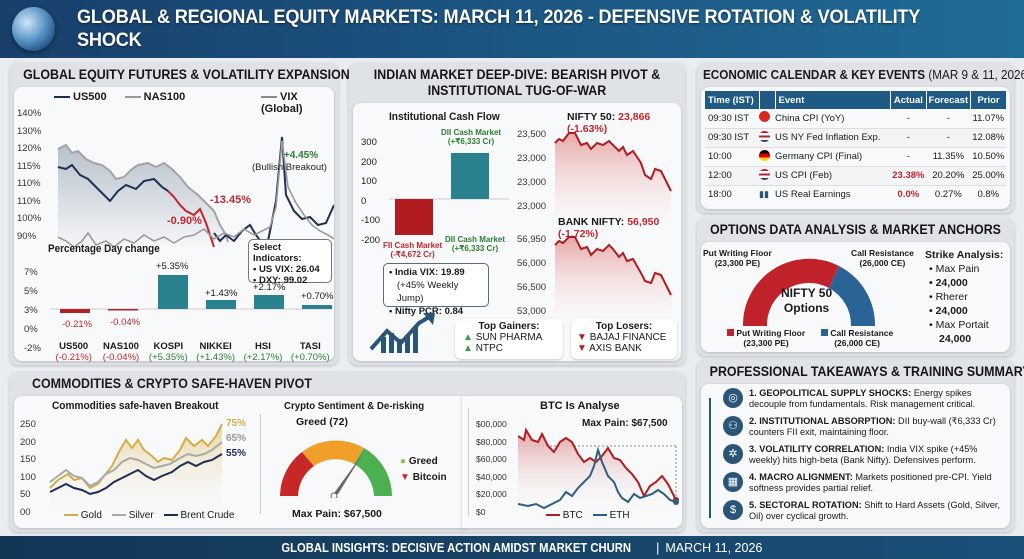 This screenshot has height=559, width=1024. Describe the element at coordinates (337, 514) in the screenshot. I see `max-pain-label: Max Pain: $67,500` at that location.